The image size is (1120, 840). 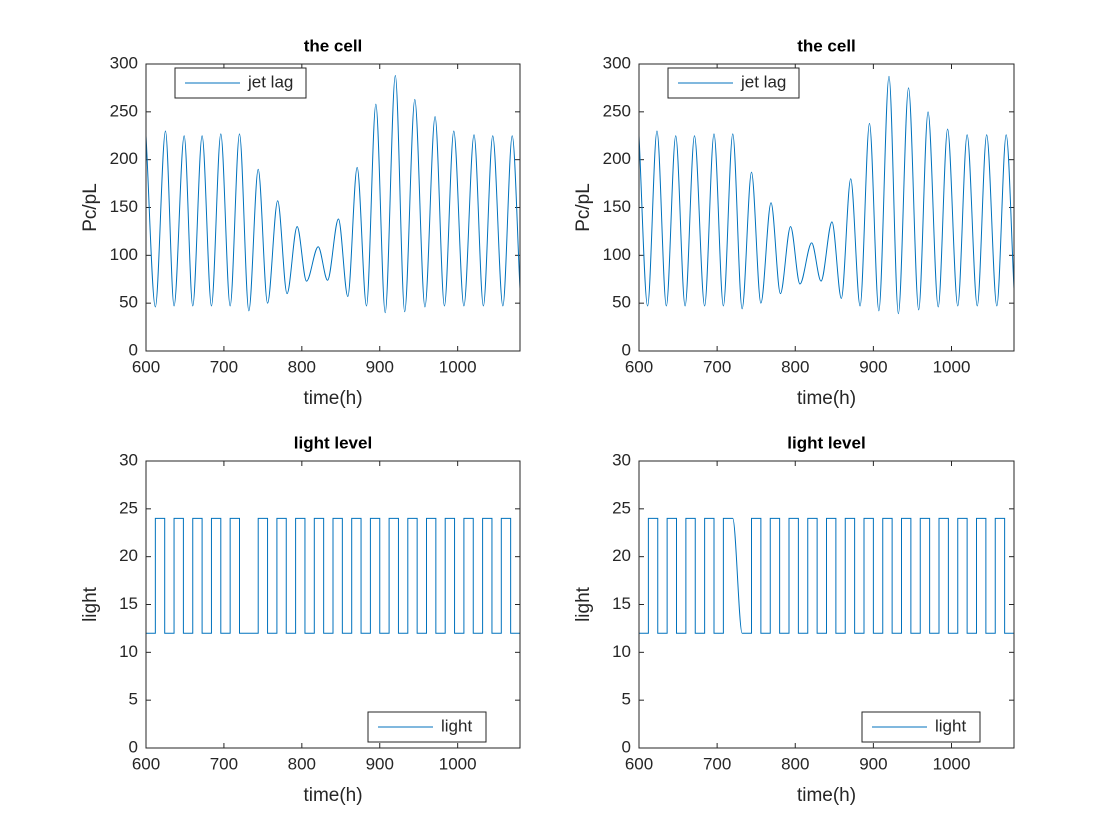 I want to click on legend-box, so click(x=733, y=83).